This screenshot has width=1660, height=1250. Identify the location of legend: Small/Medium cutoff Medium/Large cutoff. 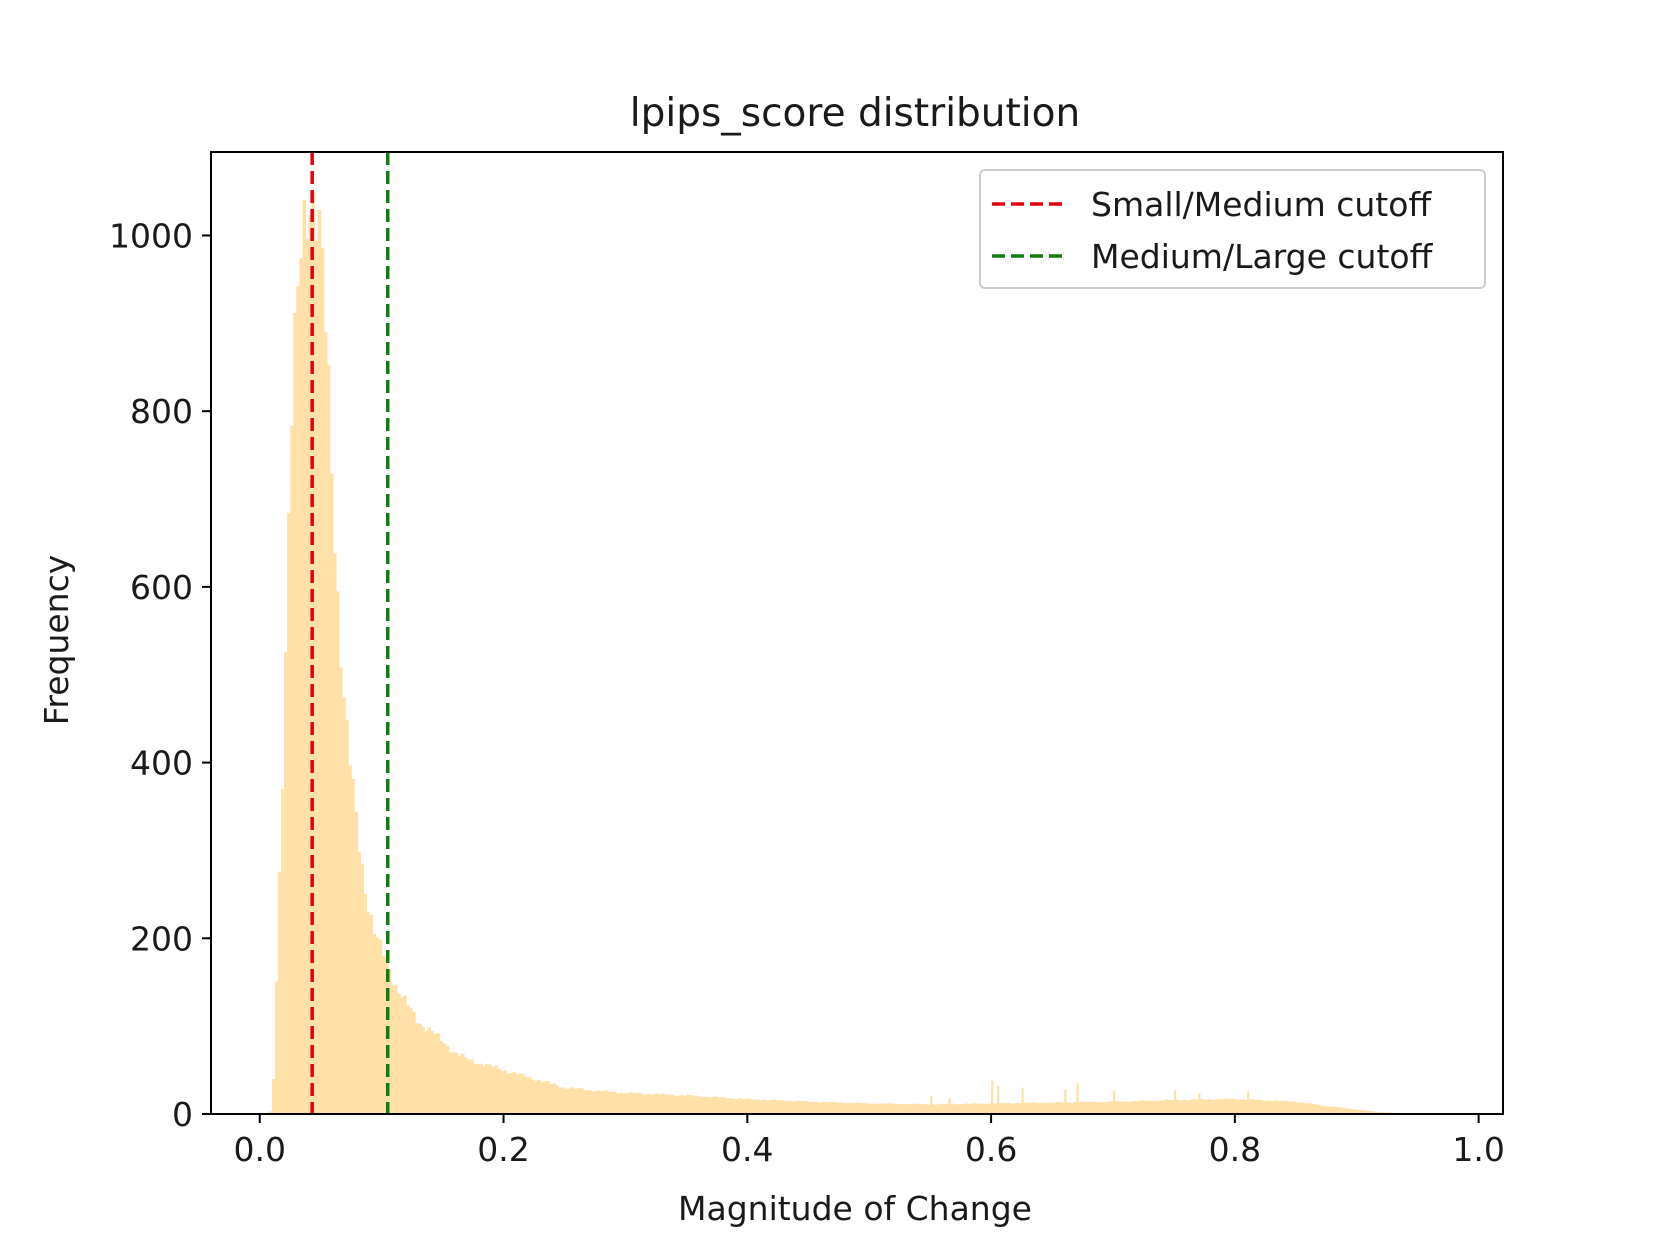
(1232, 229).